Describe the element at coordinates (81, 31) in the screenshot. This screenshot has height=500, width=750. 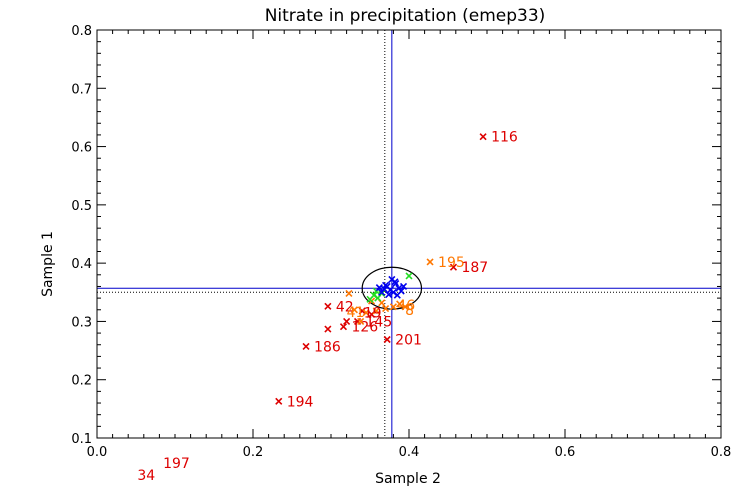
I see `y-tick-label: 0.8` at that location.